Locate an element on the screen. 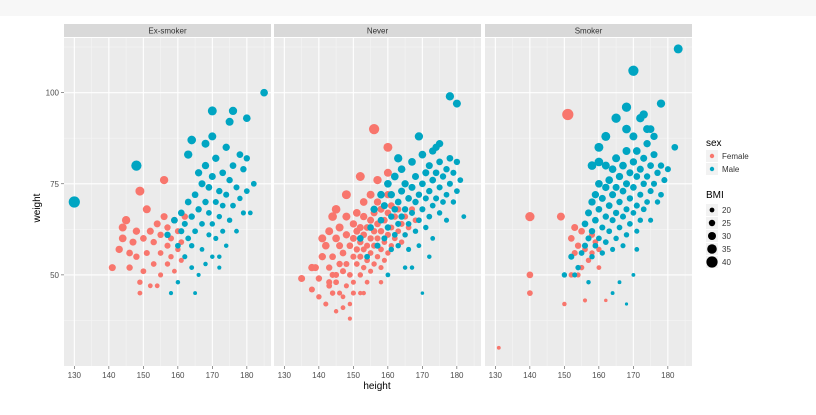  x-tick-label: 140 is located at coordinates (319, 375).